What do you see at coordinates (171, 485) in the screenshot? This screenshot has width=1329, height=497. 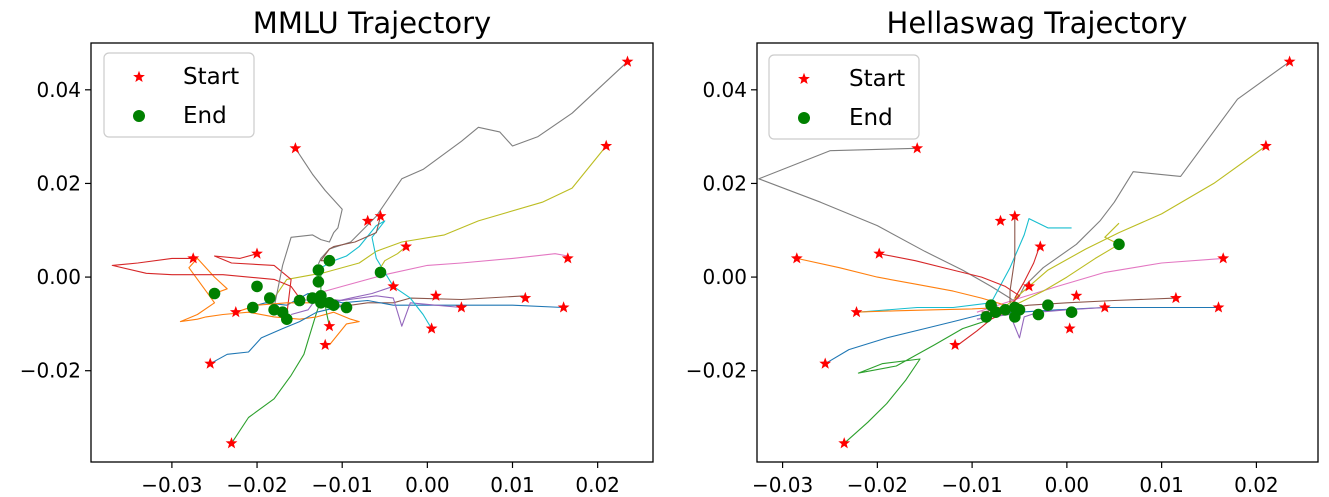 I see `x-tick-label: −0.03` at bounding box center [171, 485].